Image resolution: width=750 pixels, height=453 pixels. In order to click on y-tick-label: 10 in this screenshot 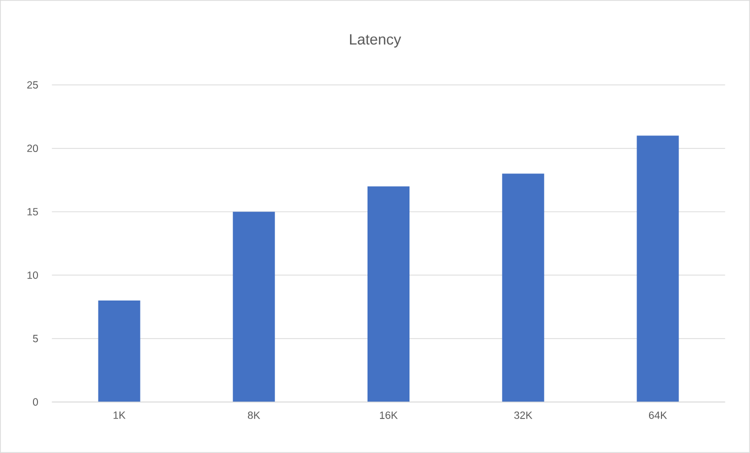, I will do `click(33, 275)`.